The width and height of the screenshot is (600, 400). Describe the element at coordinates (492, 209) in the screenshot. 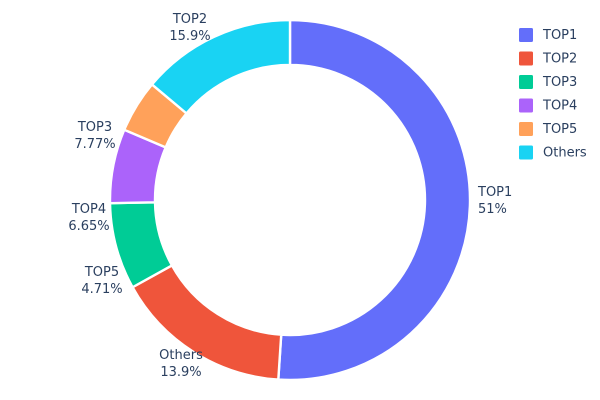

I see `slice-label-percent: 51%` at that location.